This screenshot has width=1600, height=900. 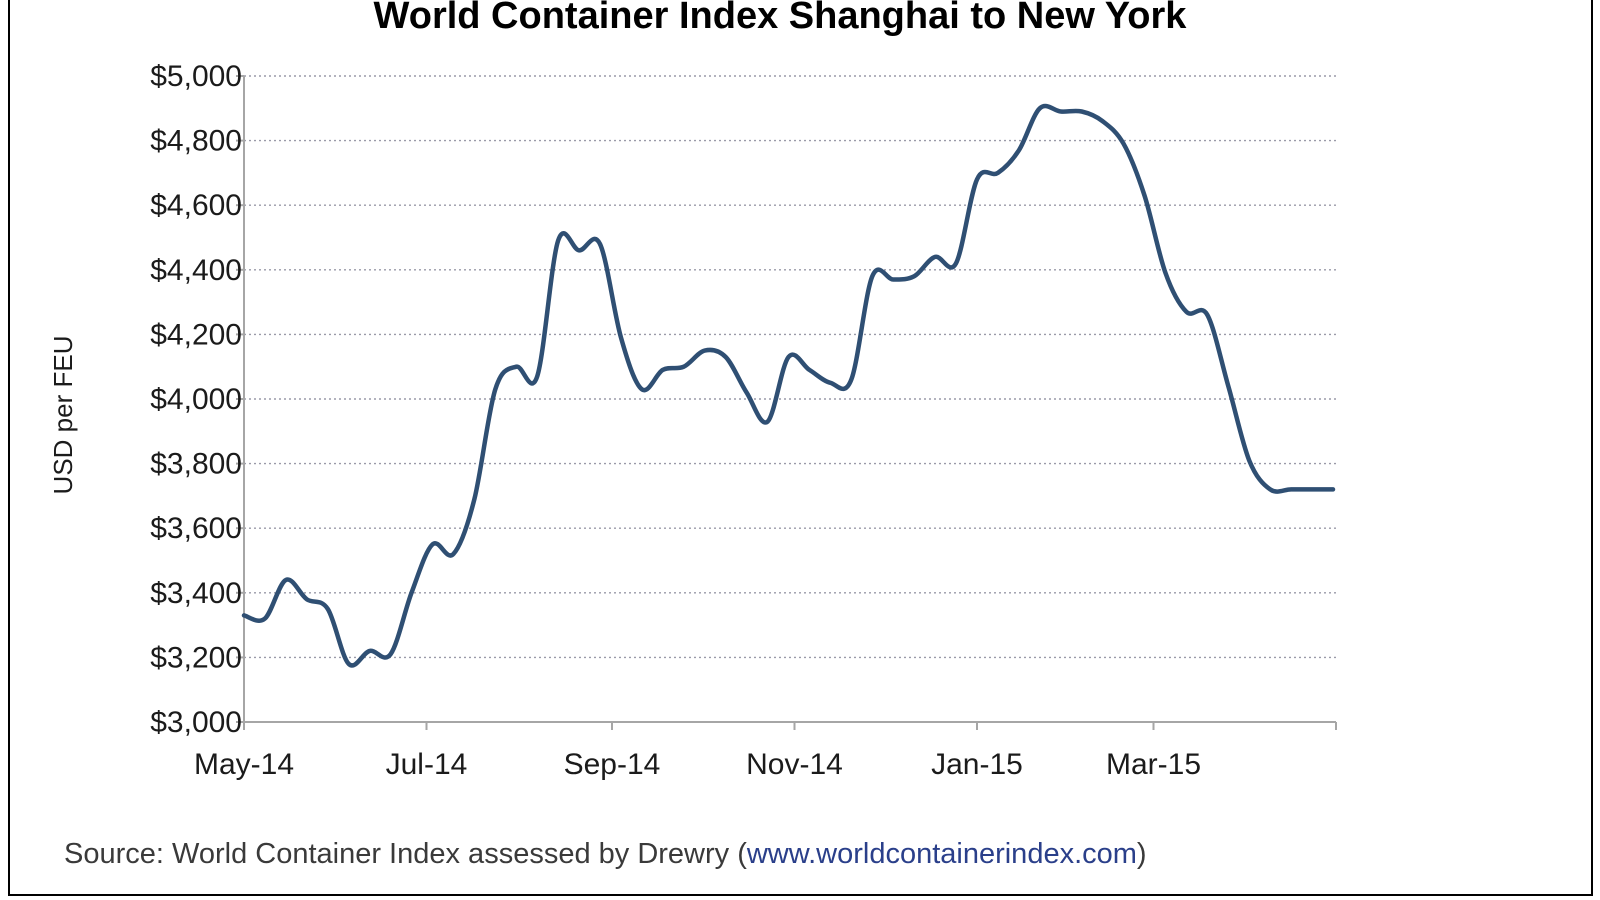 I want to click on y-tick-label: $3,600, so click(x=196, y=528).